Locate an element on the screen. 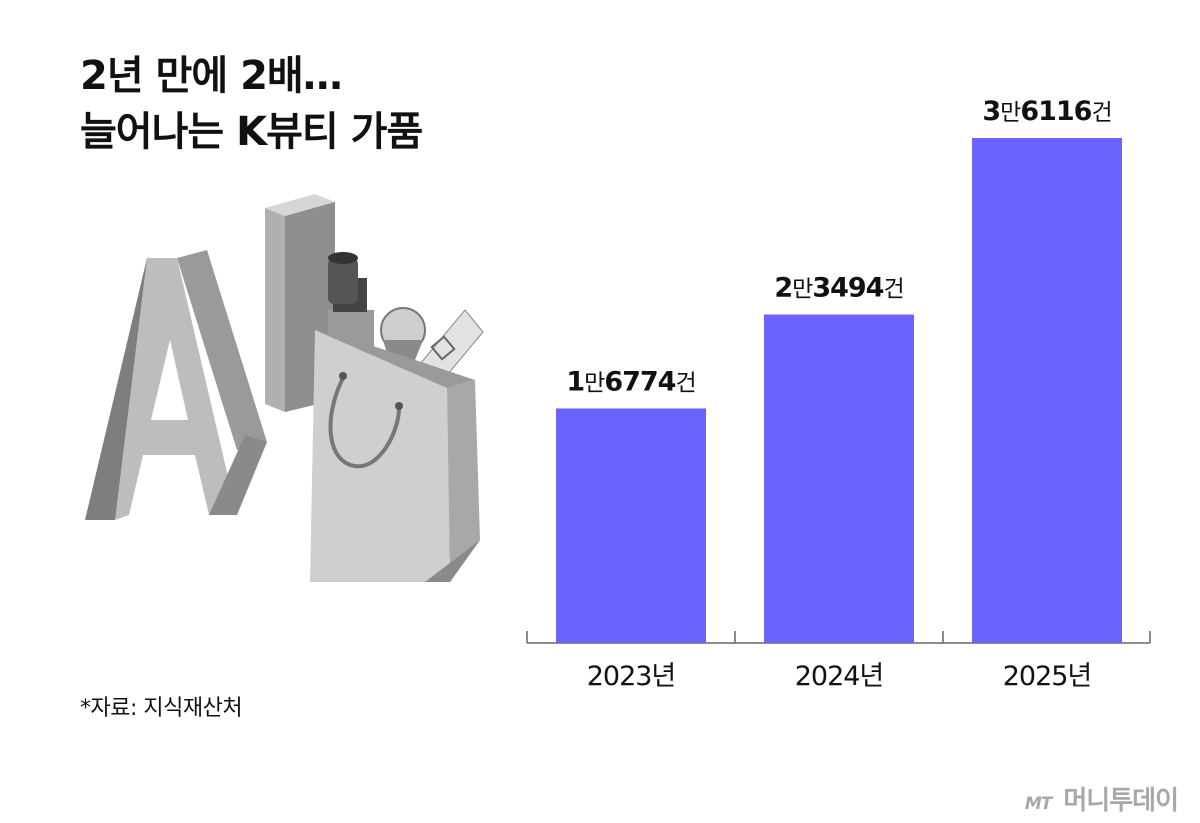 This screenshot has width=1200, height=823. bar-2023년 is located at coordinates (631, 525).